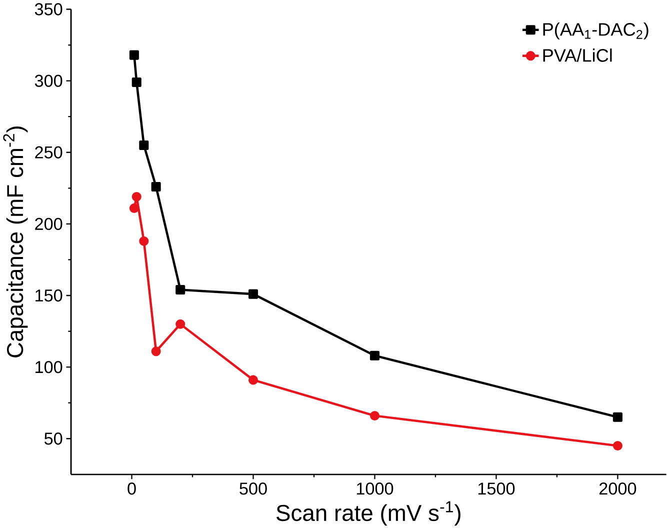  Describe the element at coordinates (375, 488) in the screenshot. I see `x-tick-label: 1000` at that location.